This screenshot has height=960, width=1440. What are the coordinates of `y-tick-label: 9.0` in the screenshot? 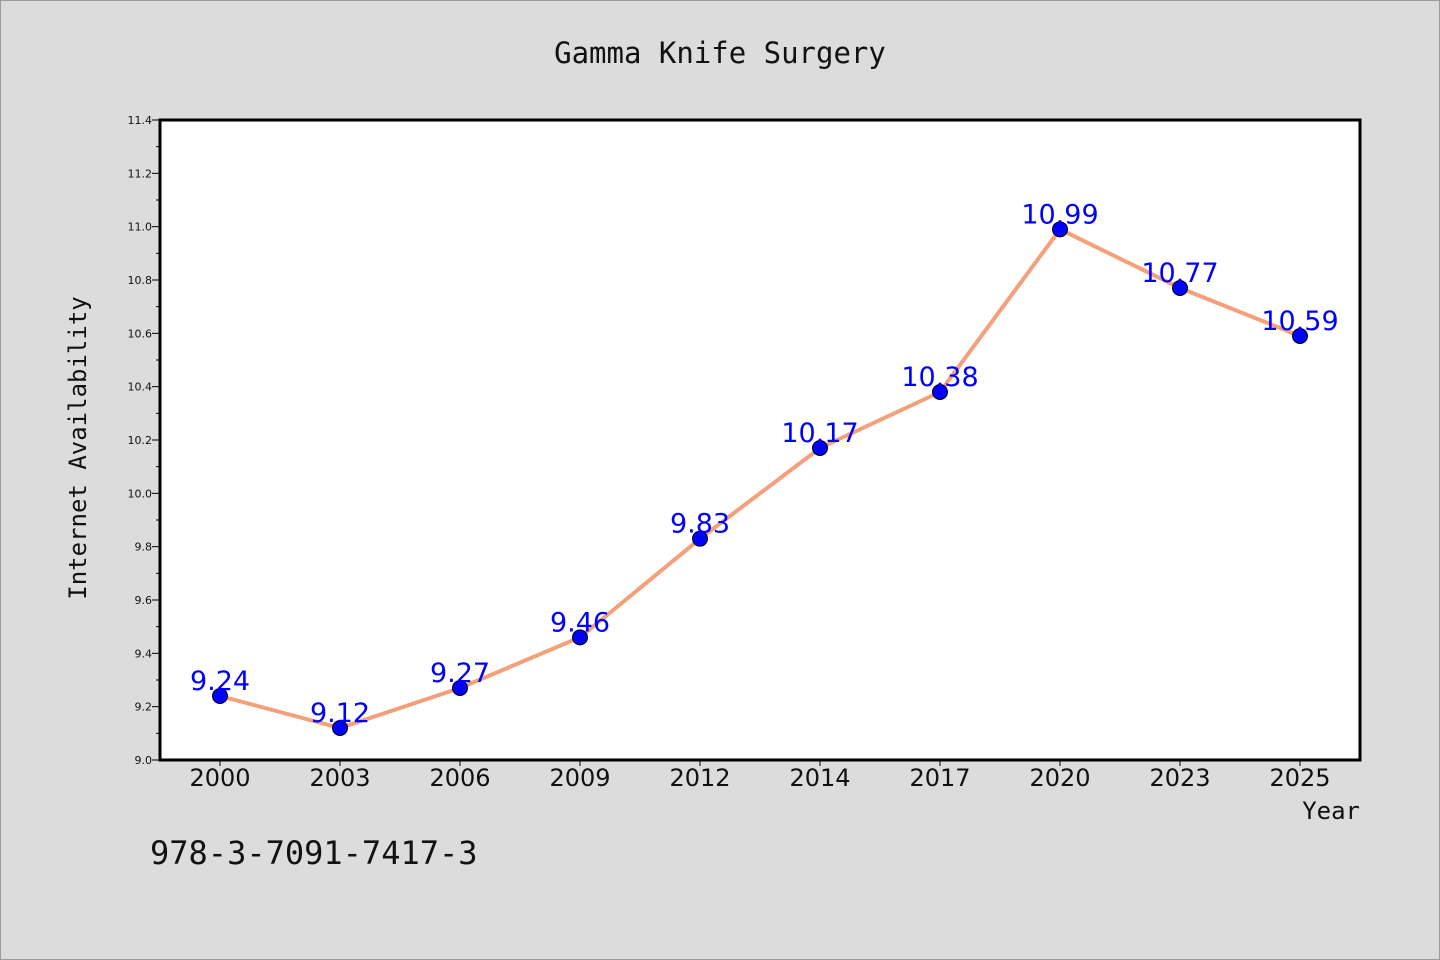 It's located at (144, 760).